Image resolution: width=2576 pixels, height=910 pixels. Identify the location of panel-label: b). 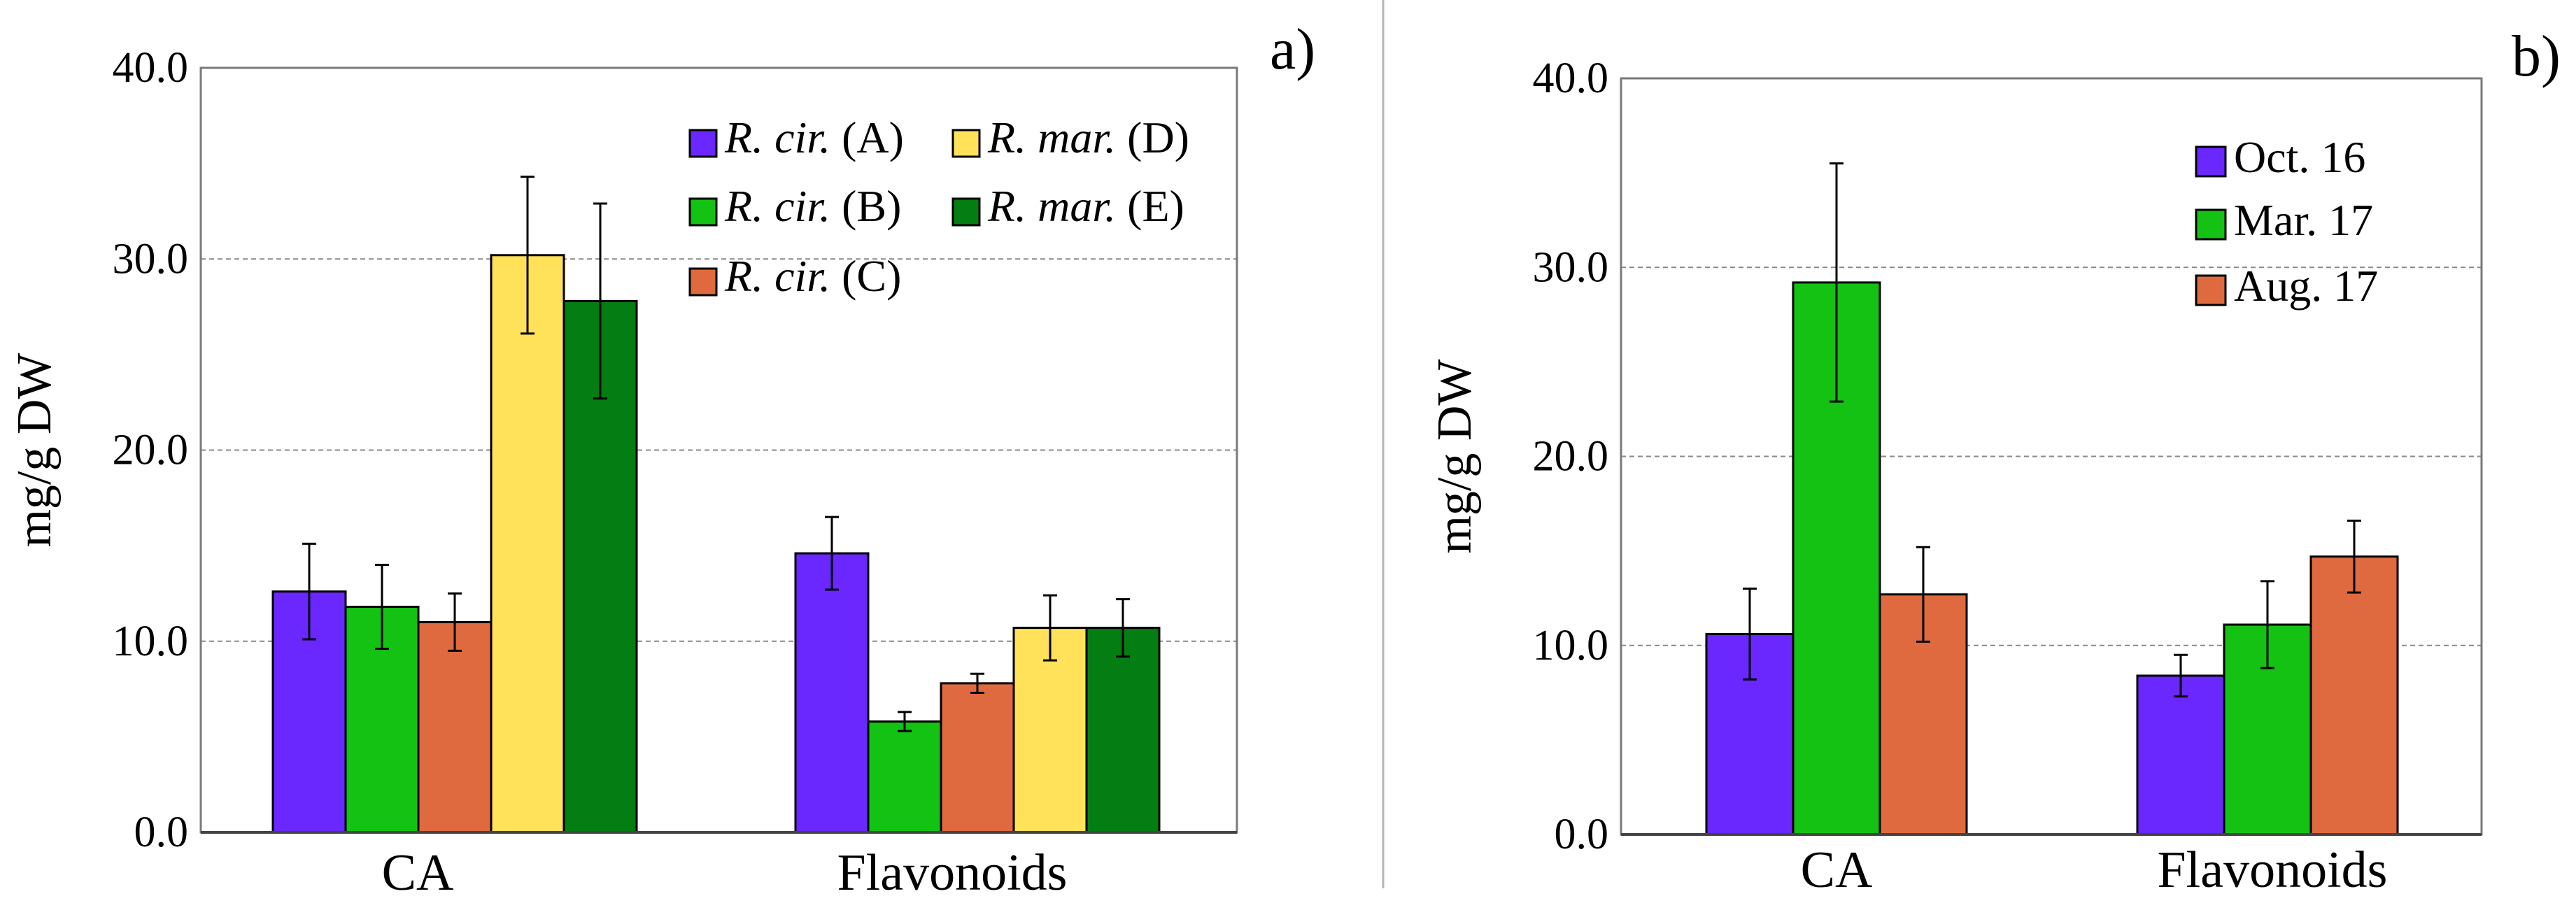
(2536, 56).